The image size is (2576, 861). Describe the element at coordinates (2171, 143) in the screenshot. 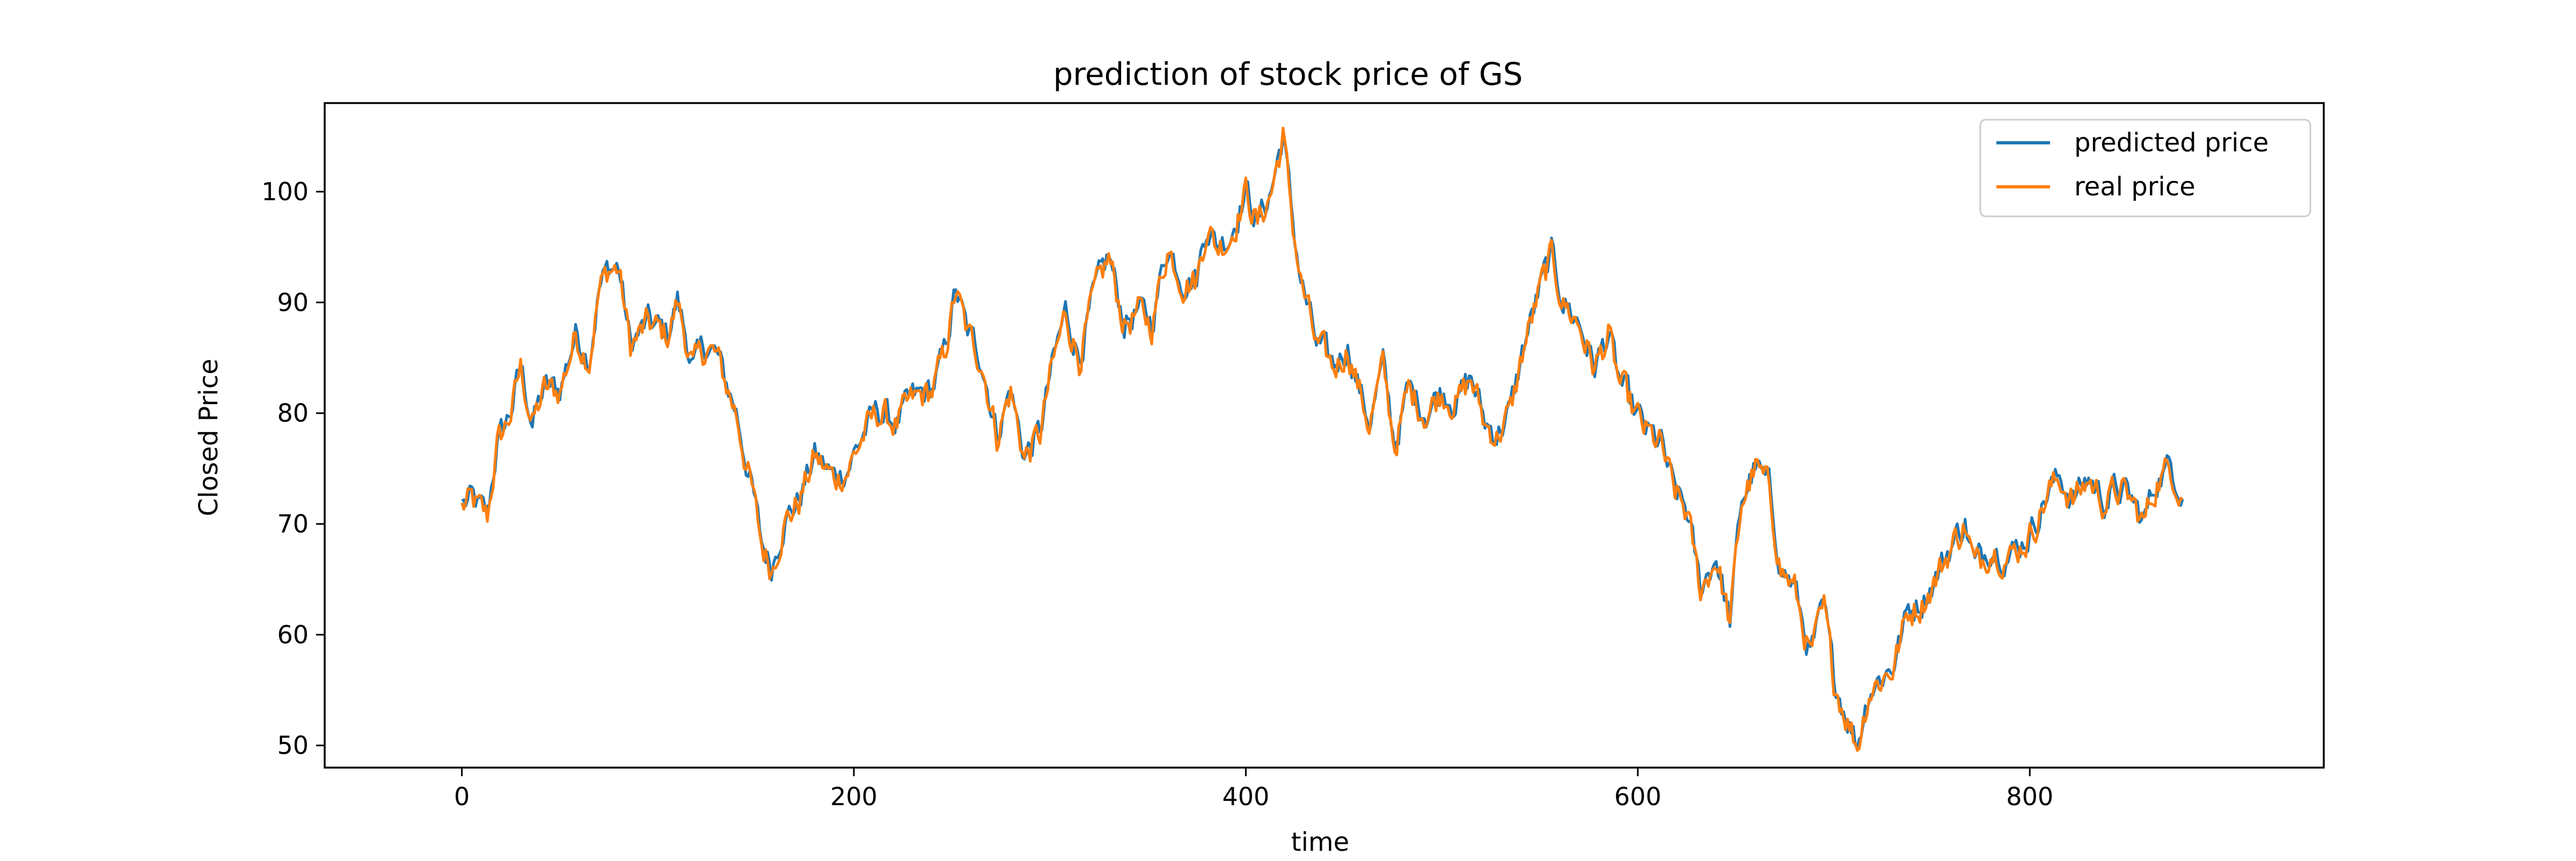

I see `legend-label-predicted: predicted price` at that location.